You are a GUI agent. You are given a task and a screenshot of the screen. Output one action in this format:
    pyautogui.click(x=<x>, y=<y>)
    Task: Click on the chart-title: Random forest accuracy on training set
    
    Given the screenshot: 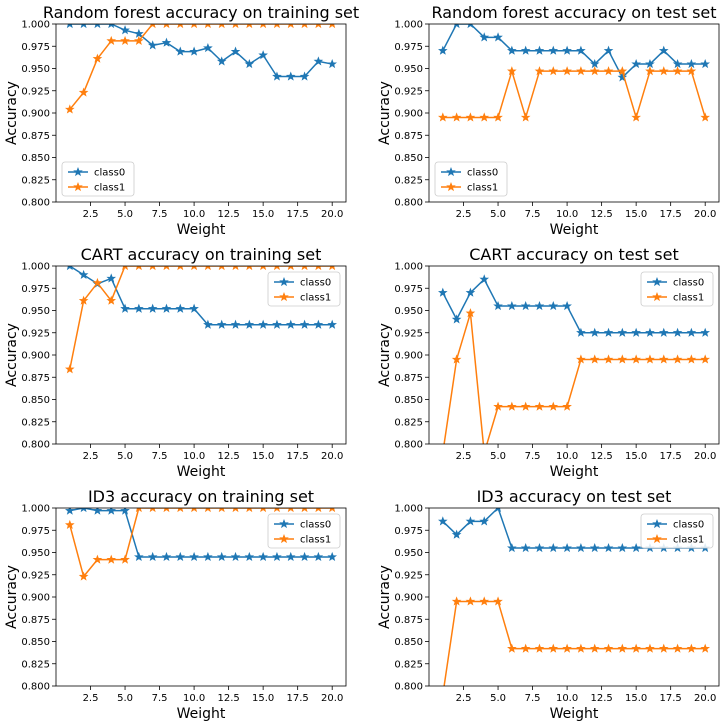 What is the action you would take?
    pyautogui.click(x=201, y=12)
    